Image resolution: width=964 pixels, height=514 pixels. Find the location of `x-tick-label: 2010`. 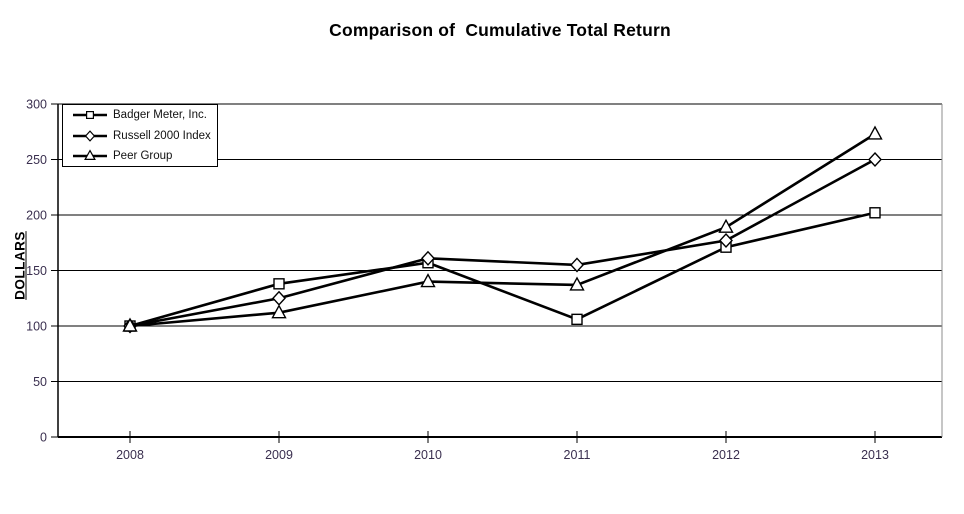

x-tick-label: 2010 is located at coordinates (428, 455).